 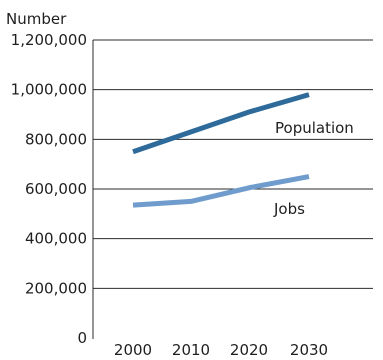 I want to click on y-tick-label: 1,200,000, so click(x=49, y=40).